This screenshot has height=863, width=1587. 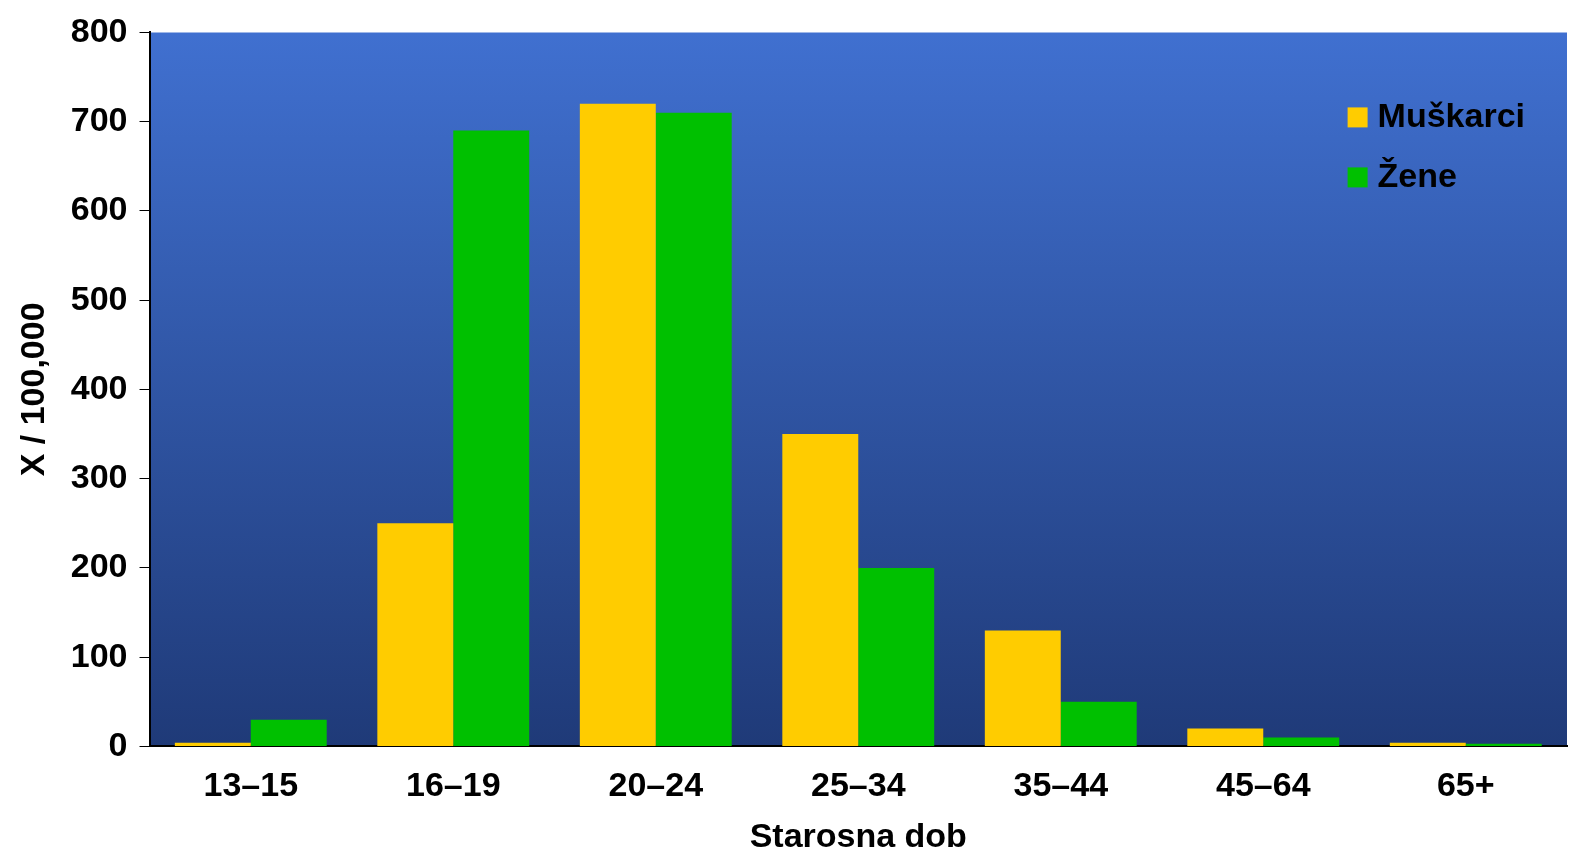 What do you see at coordinates (99, 565) in the screenshot?
I see `y-tick-label: 200` at bounding box center [99, 565].